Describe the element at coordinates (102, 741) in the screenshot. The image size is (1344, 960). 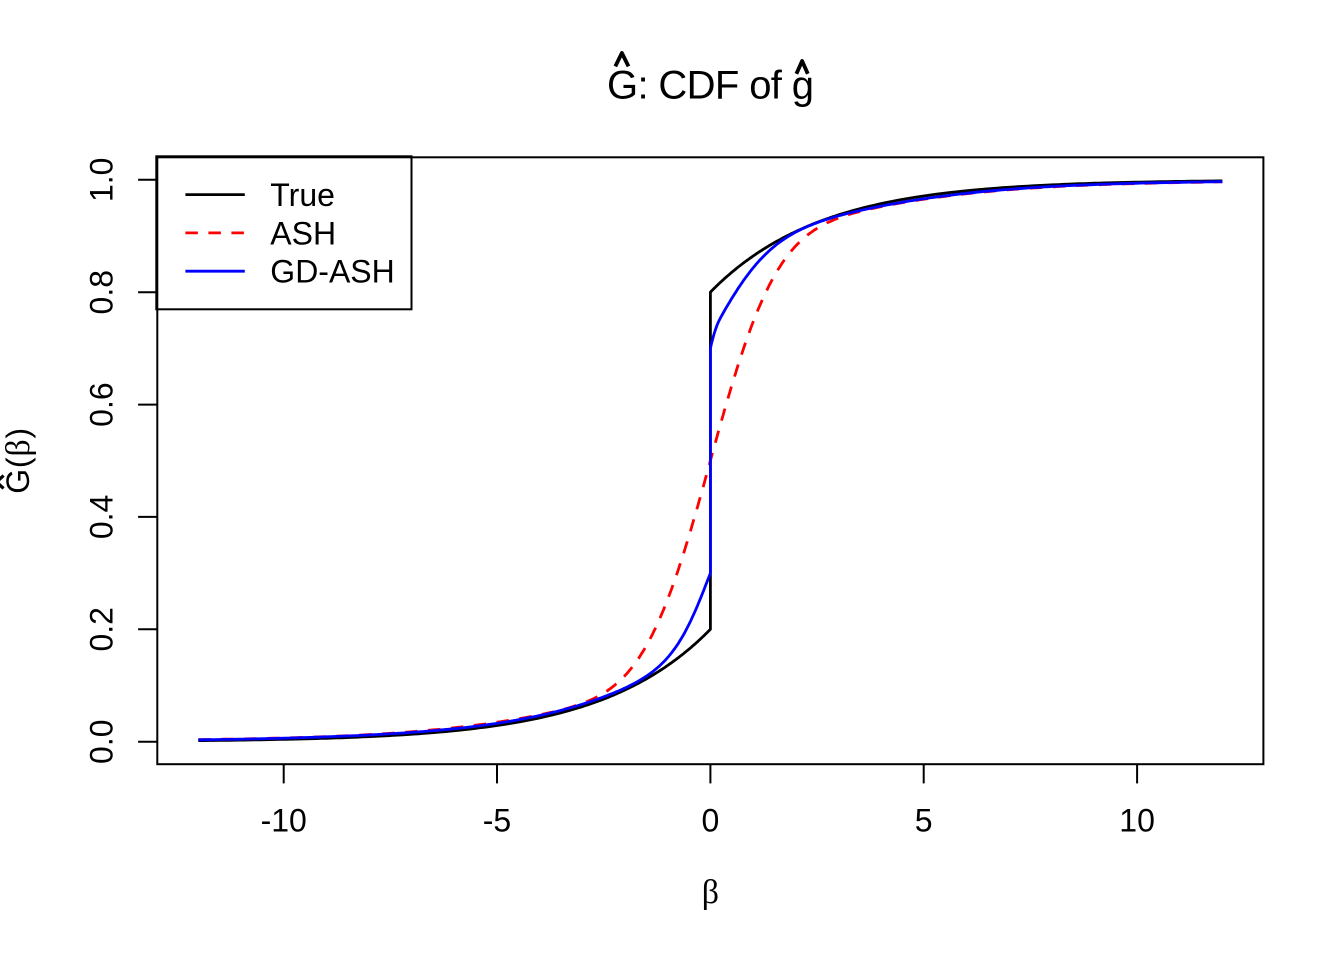
I see `svg-text: 0.0` at that location.